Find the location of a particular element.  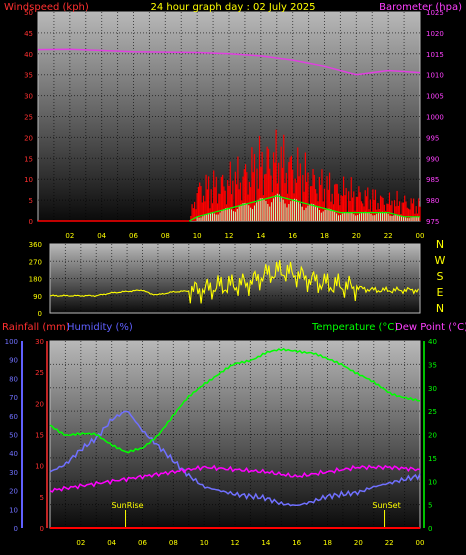

rainfall-tick-label: 0 is located at coordinates (42, 529).